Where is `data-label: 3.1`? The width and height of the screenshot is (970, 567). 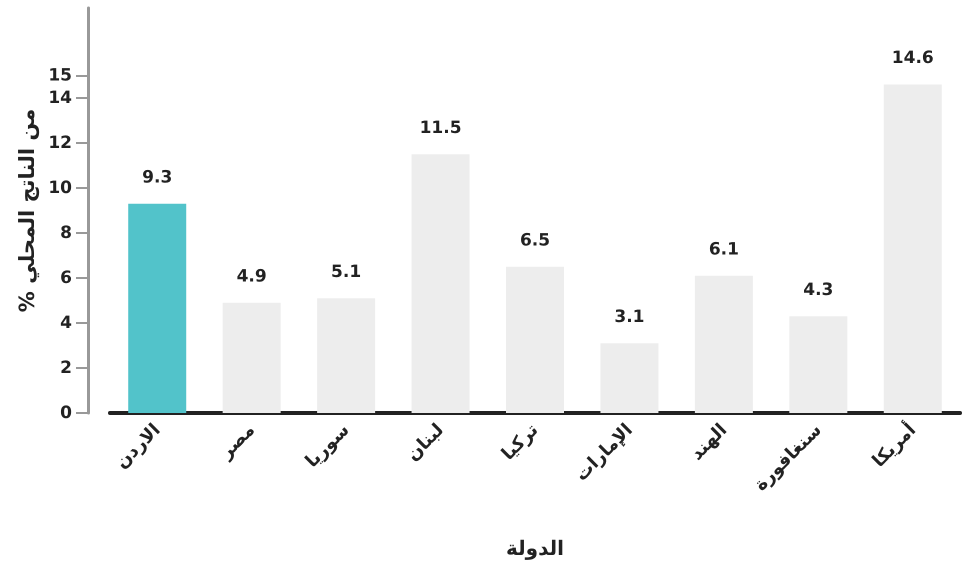
data-label: 3.1 is located at coordinates (629, 316).